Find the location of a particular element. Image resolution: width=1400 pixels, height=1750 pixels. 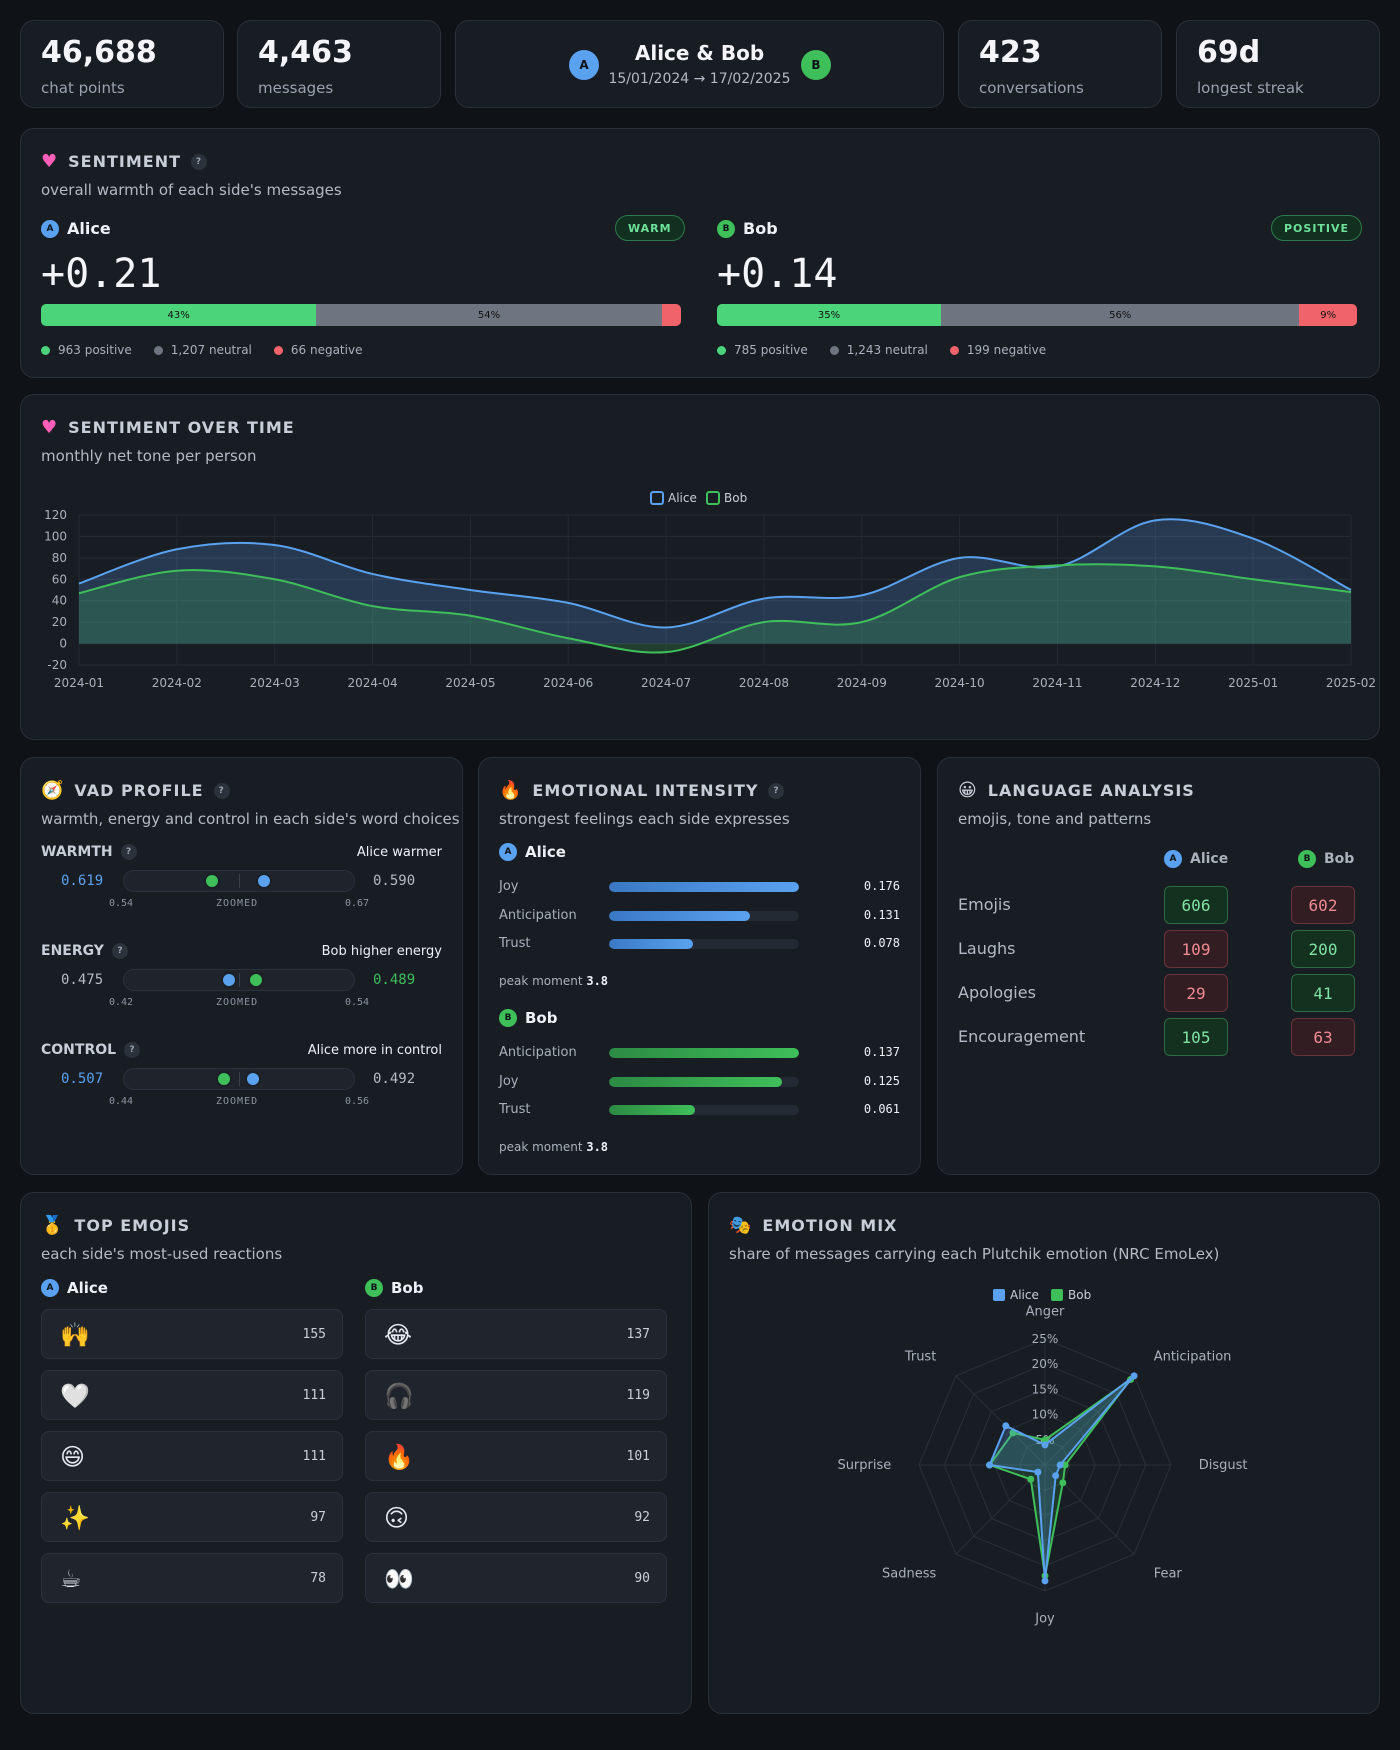

intensity-row: Trust 0.078 is located at coordinates (699, 944).